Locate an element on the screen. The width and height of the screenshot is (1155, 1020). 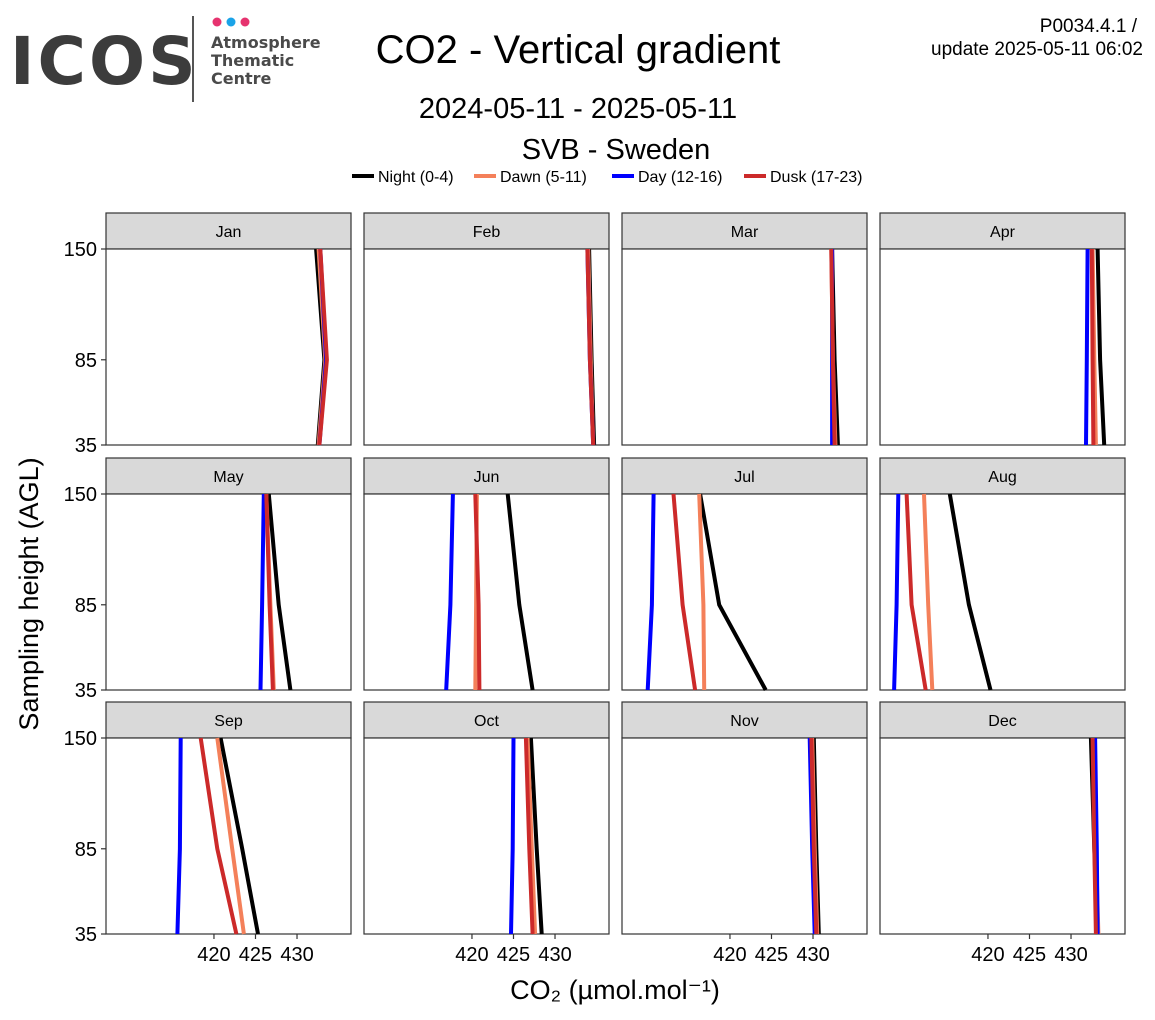
series-line-apr-dusk is located at coordinates (1092, 347).